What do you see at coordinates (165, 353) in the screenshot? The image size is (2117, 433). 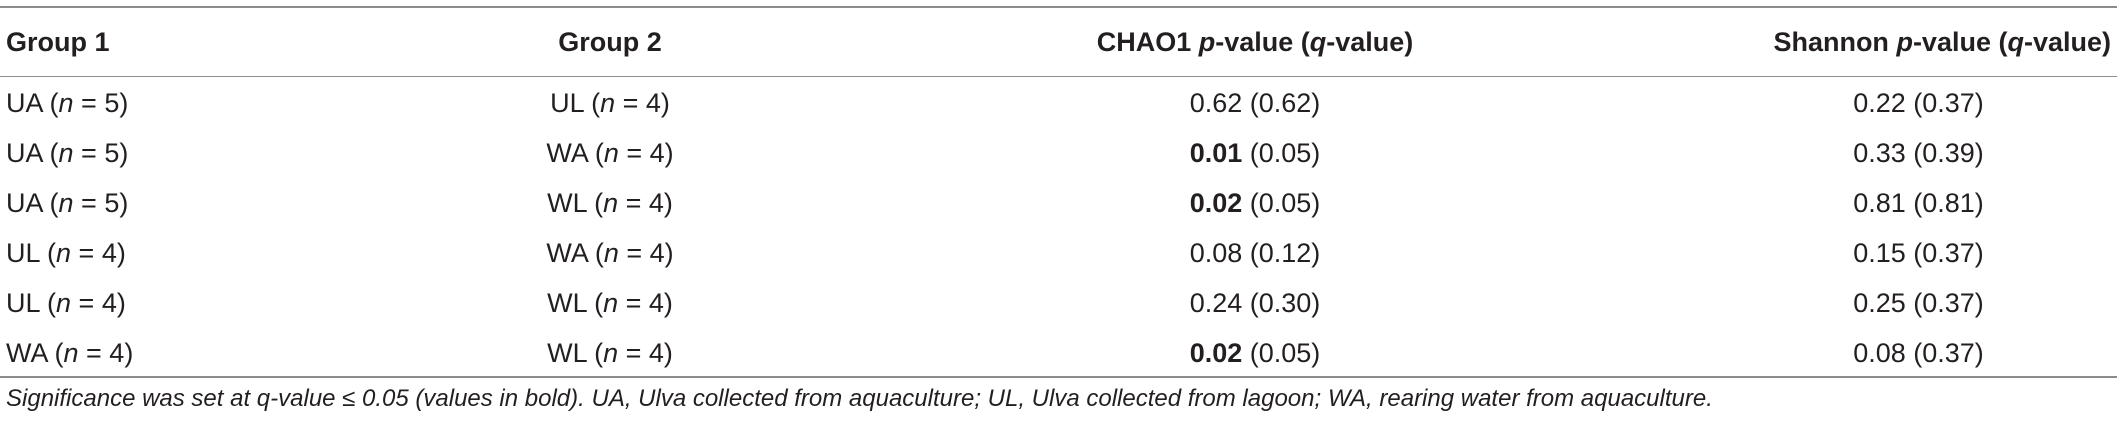 I see `cell-group1: WA (n = 4)` at bounding box center [165, 353].